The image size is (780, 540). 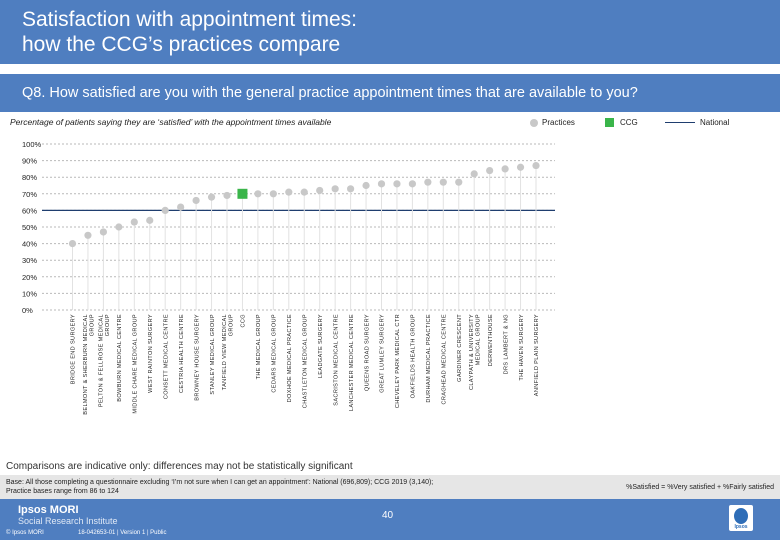 What do you see at coordinates (120, 358) in the screenshot?
I see `x-tick-label: BOWBURN MEDICAL CENTRE` at bounding box center [120, 358].